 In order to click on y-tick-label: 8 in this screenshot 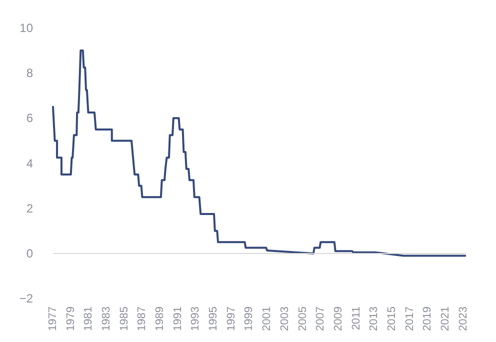, I will do `click(30, 73)`.